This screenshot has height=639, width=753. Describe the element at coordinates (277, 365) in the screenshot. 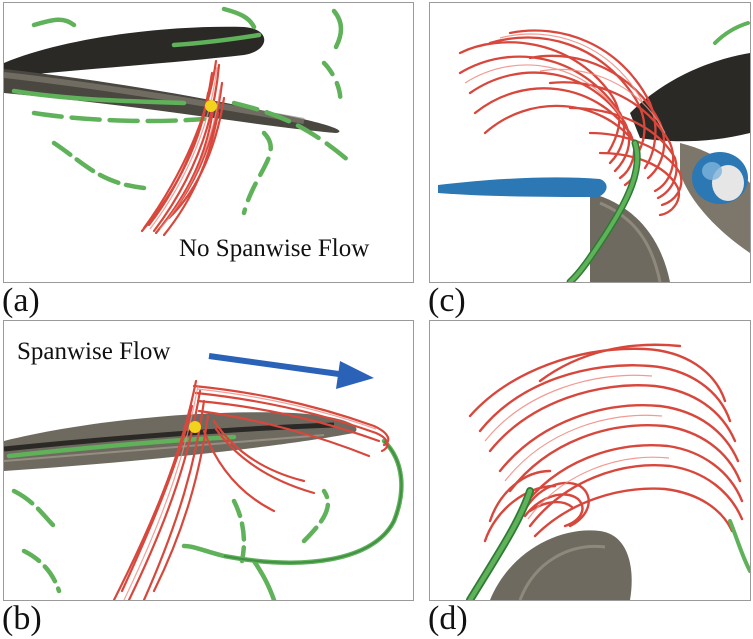

I see `spanwise-arrow-shaft` at that location.